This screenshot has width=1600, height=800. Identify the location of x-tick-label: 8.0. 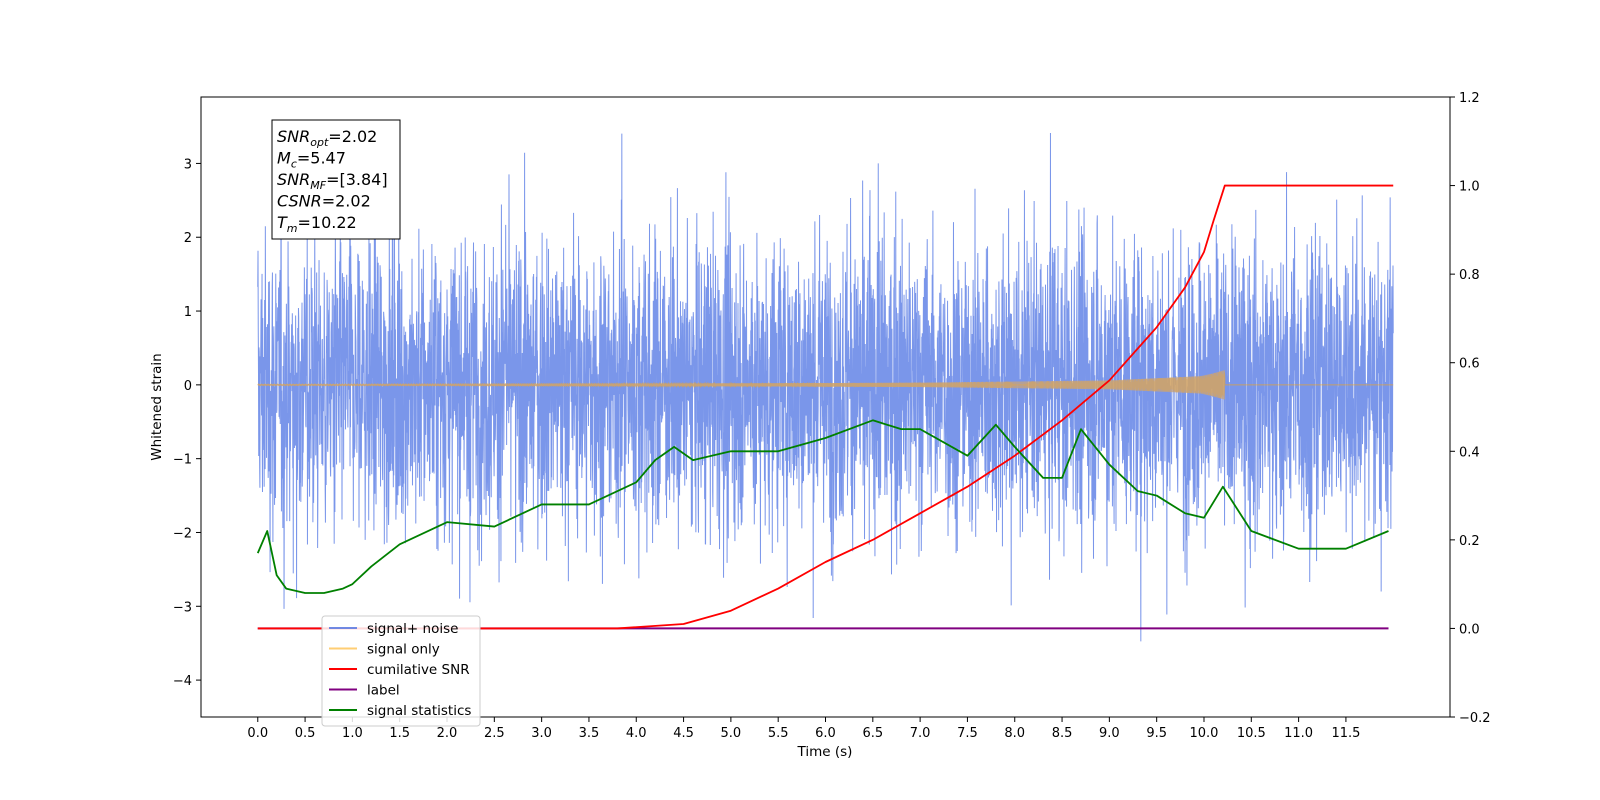
(1014, 733).